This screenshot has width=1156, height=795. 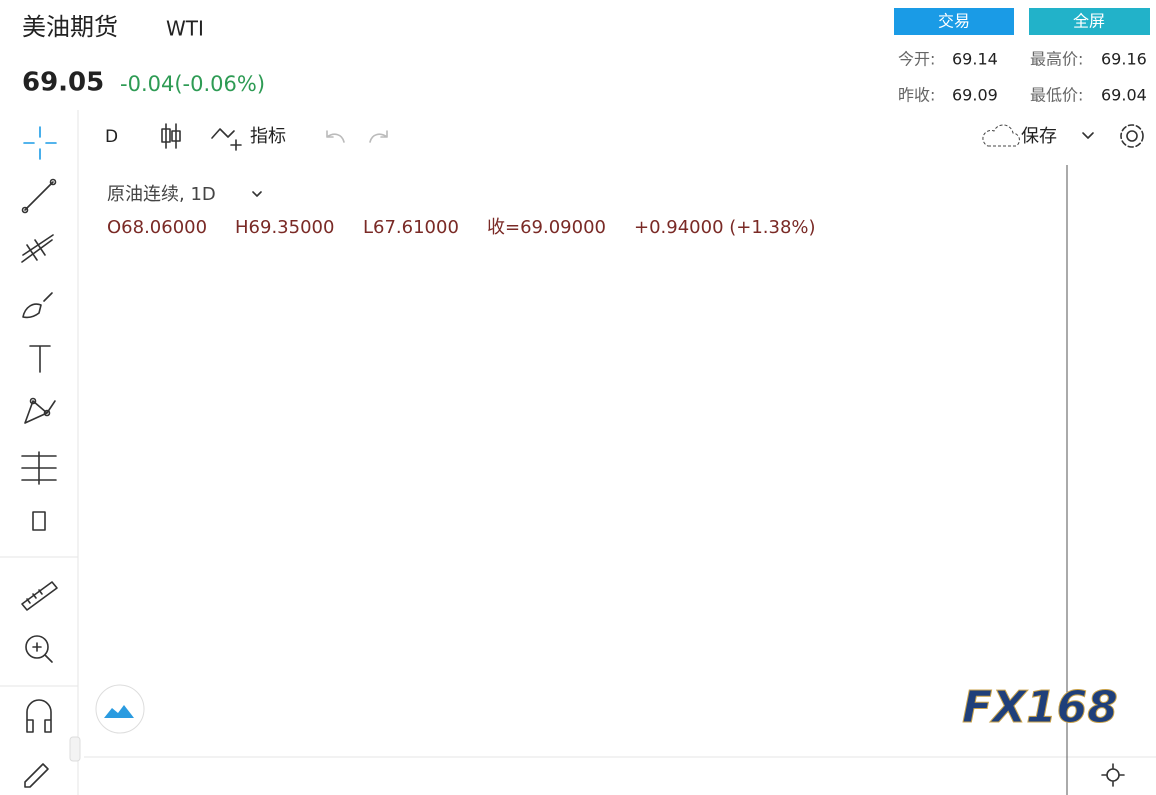 I want to click on legend-change: +0.94000 (+1.38%), so click(x=725, y=227).